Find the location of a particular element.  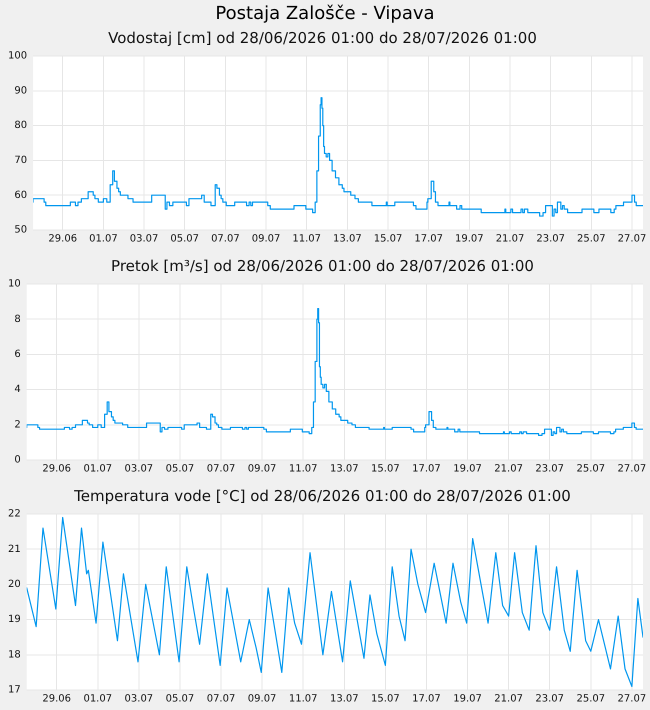

y-tick-label: 70 is located at coordinates (21, 160).